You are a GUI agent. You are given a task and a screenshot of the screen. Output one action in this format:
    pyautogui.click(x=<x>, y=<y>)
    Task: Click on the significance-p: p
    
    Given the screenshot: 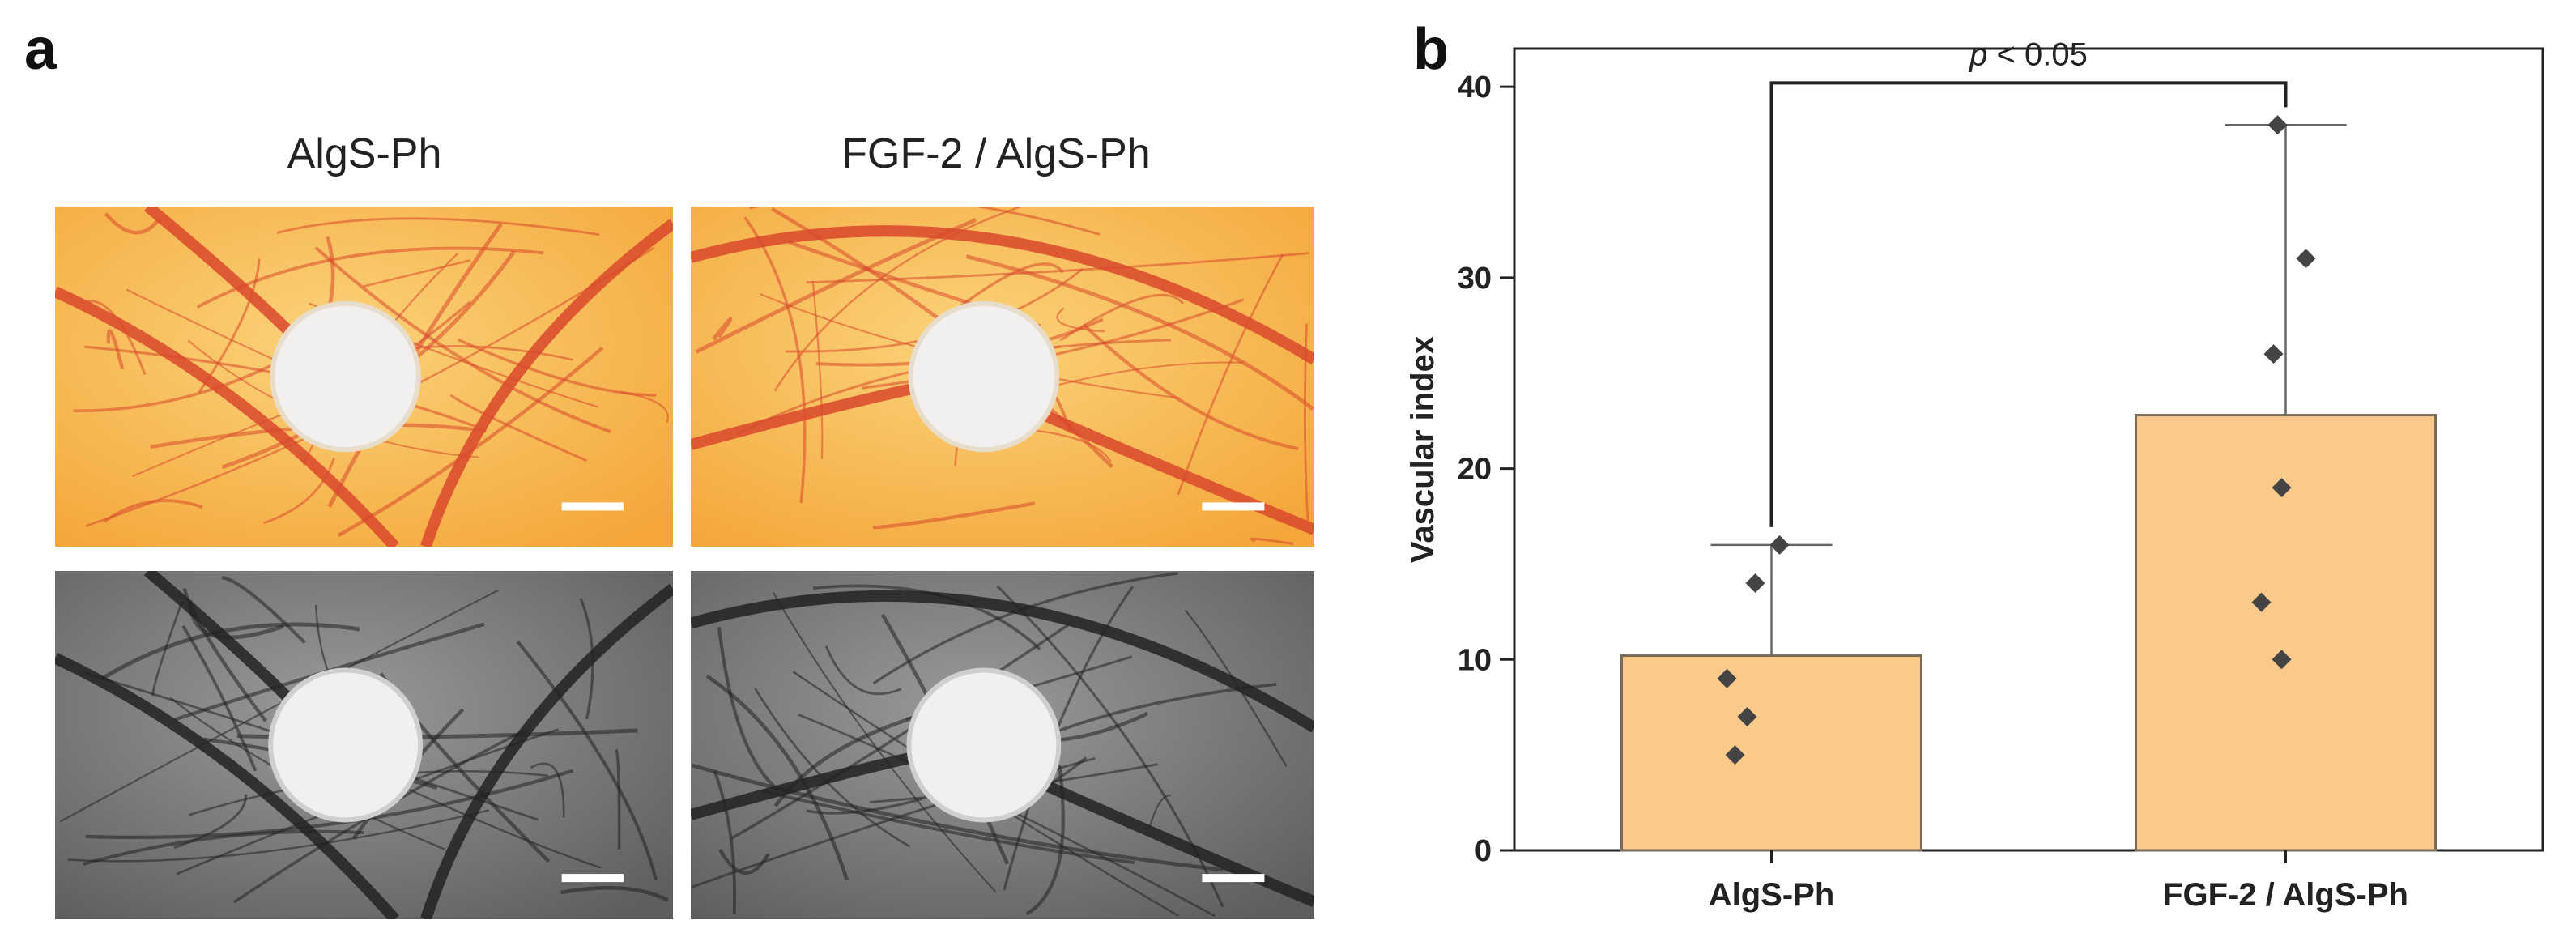 What is the action you would take?
    pyautogui.click(x=1978, y=54)
    